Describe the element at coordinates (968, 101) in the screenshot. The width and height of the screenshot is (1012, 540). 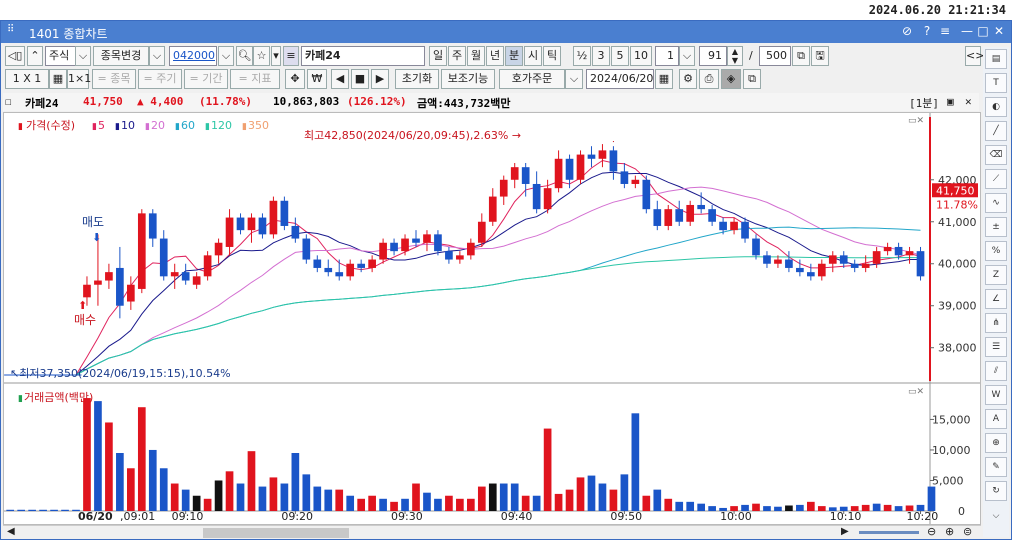
I see `panel-close-icon: ✕` at that location.